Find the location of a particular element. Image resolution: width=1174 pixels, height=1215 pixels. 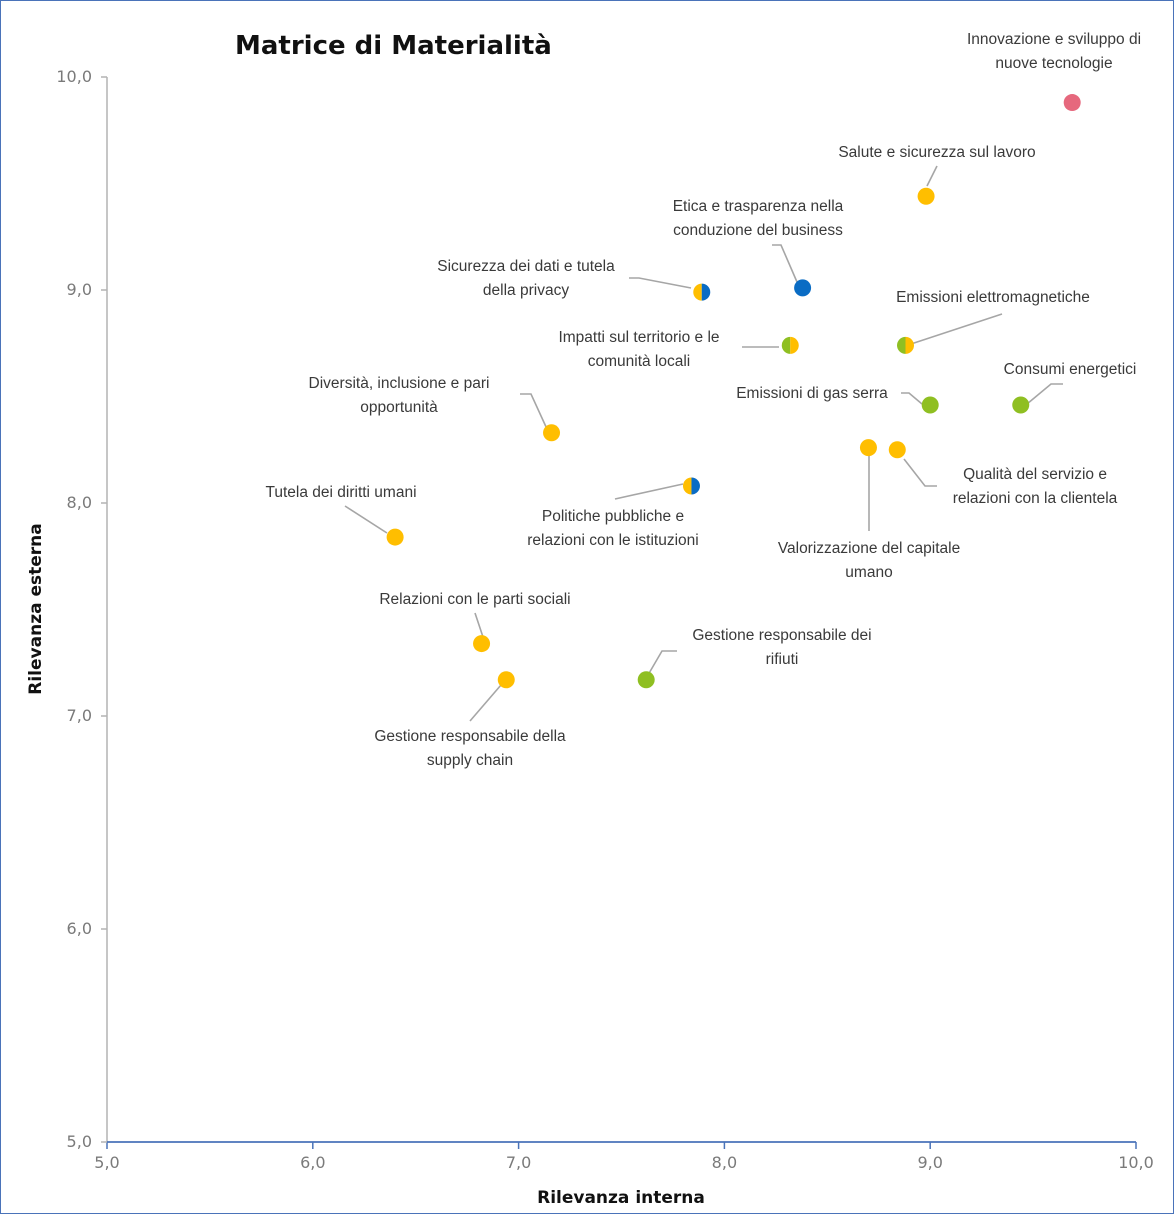

data-point-innovazione is located at coordinates (1072, 103).